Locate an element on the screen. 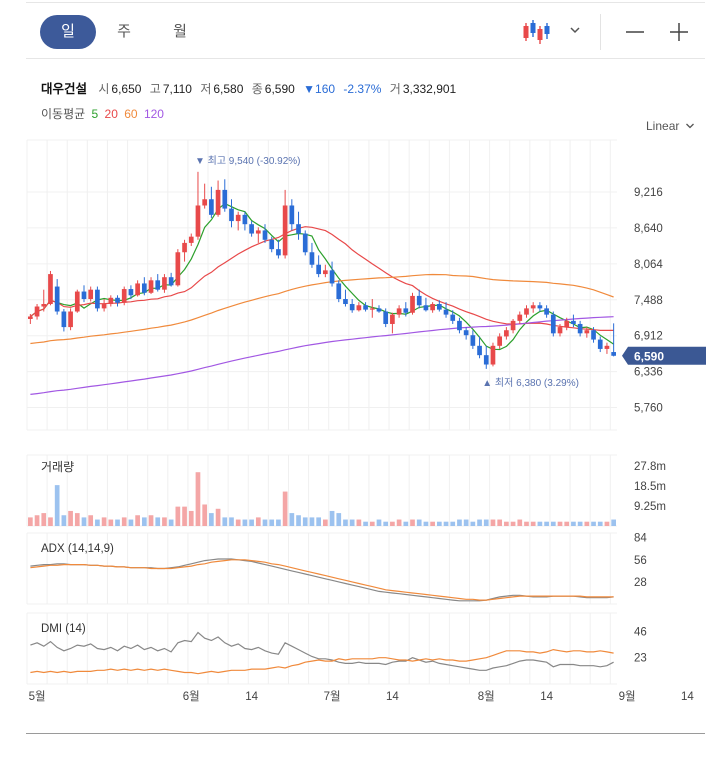  adx-tick-label: 28 is located at coordinates (640, 583).